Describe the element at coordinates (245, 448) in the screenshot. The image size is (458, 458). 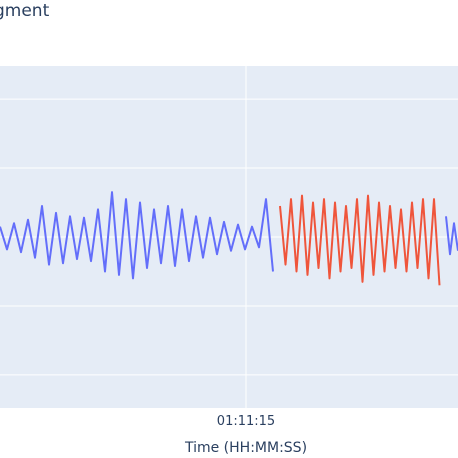
I see `x-axis-label: Time (HH:MM:SS)` at that location.